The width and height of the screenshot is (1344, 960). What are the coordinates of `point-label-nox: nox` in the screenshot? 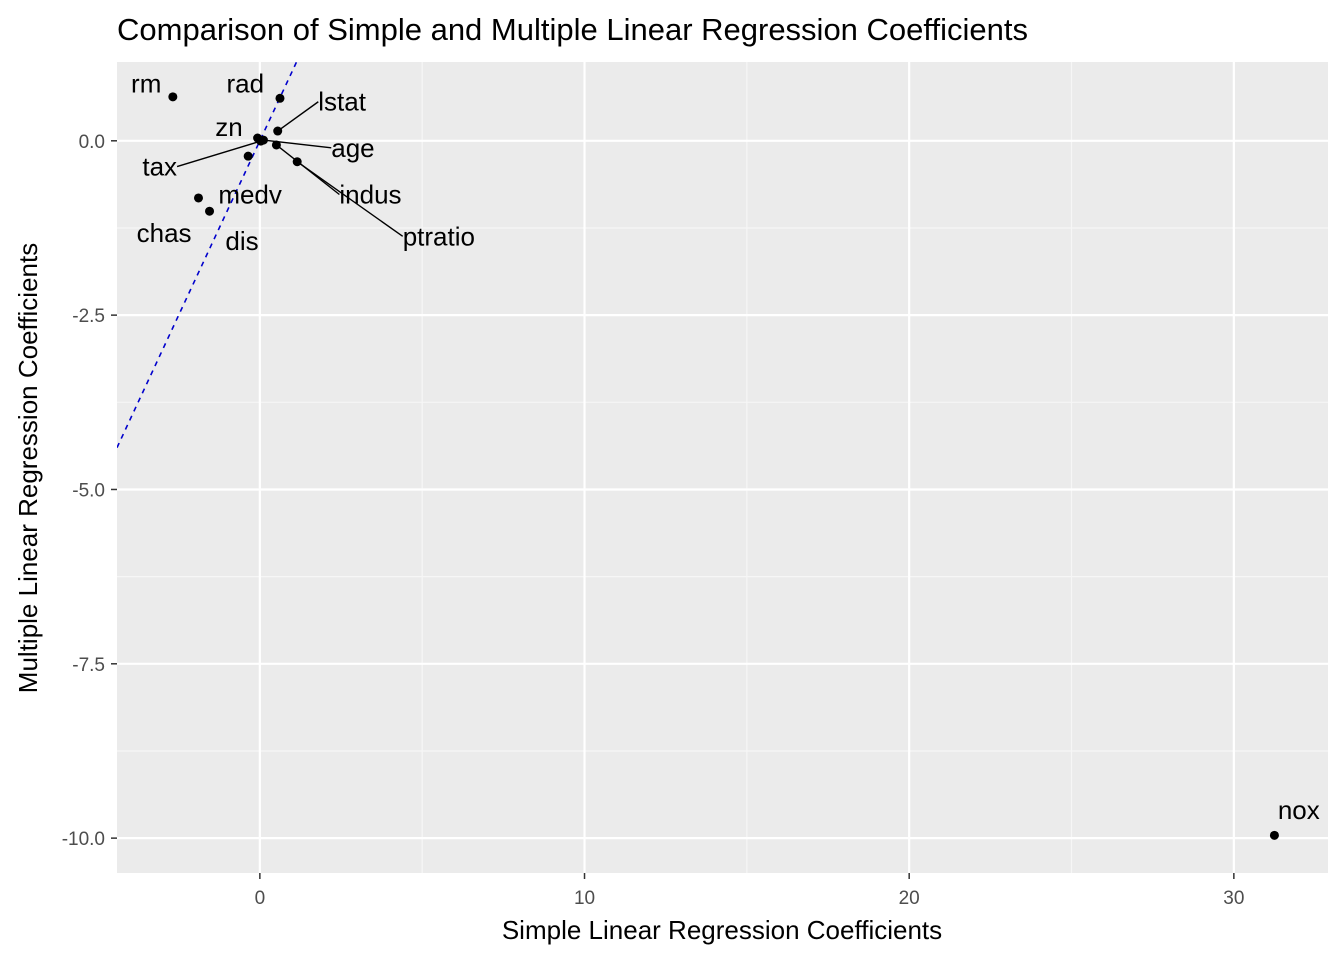 It's located at (1299, 810).